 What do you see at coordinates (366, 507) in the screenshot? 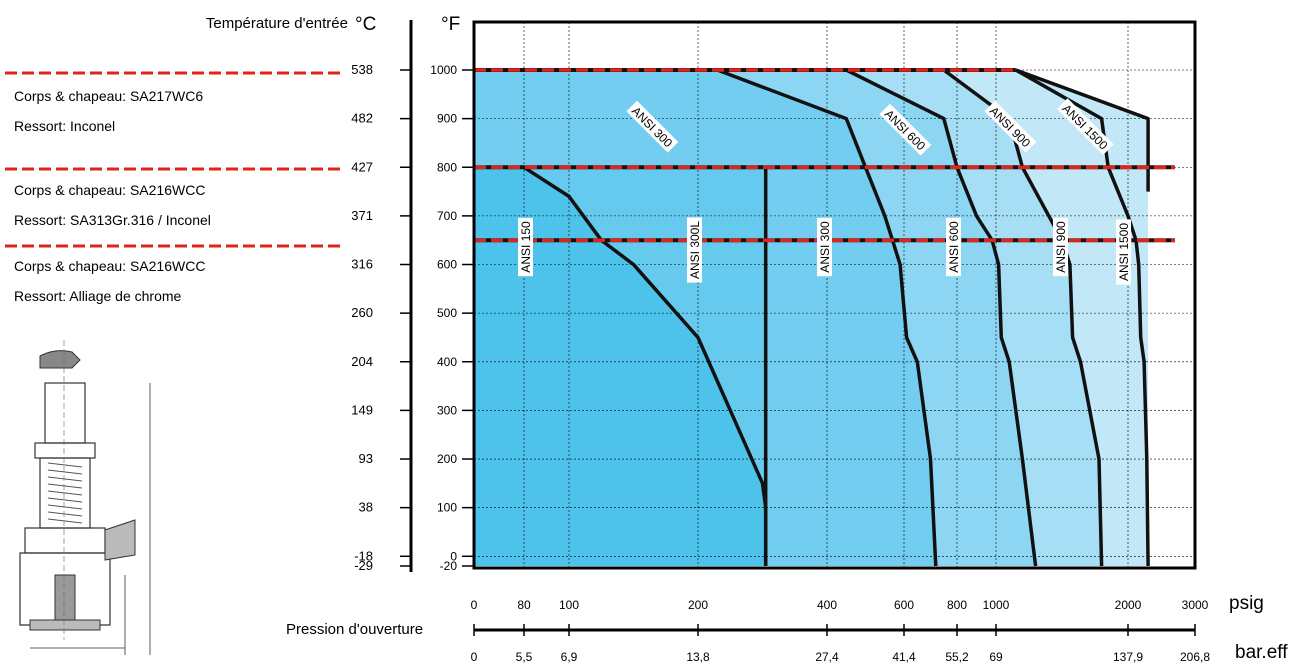
I see `y-c-tick-2: 38` at bounding box center [366, 507].